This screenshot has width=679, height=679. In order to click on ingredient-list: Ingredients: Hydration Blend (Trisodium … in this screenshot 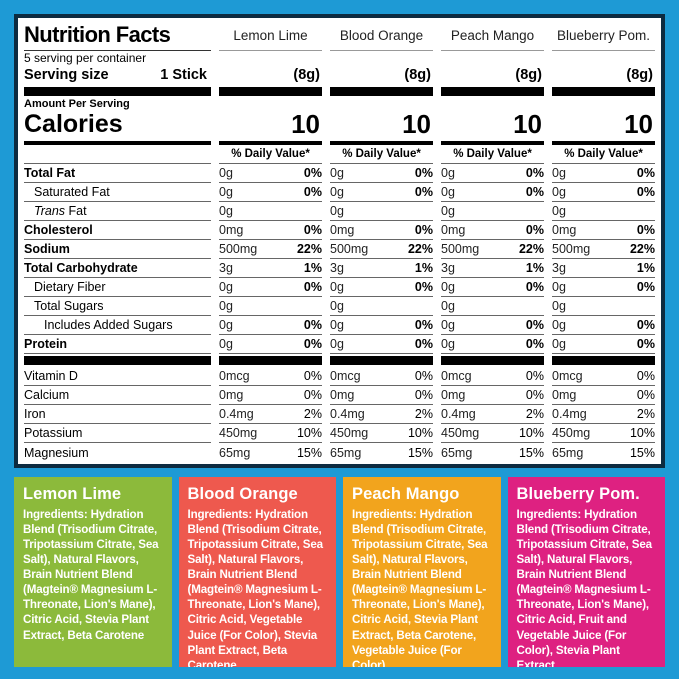, I will do `click(584, 587)`.